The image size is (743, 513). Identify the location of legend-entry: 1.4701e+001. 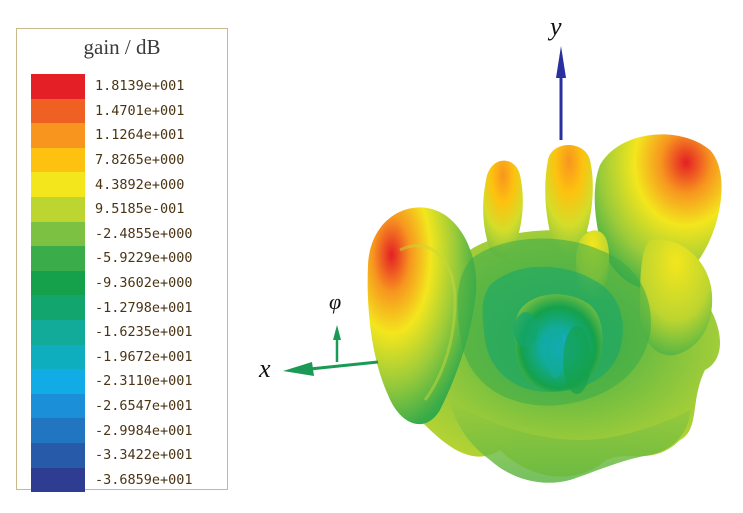
(129, 111).